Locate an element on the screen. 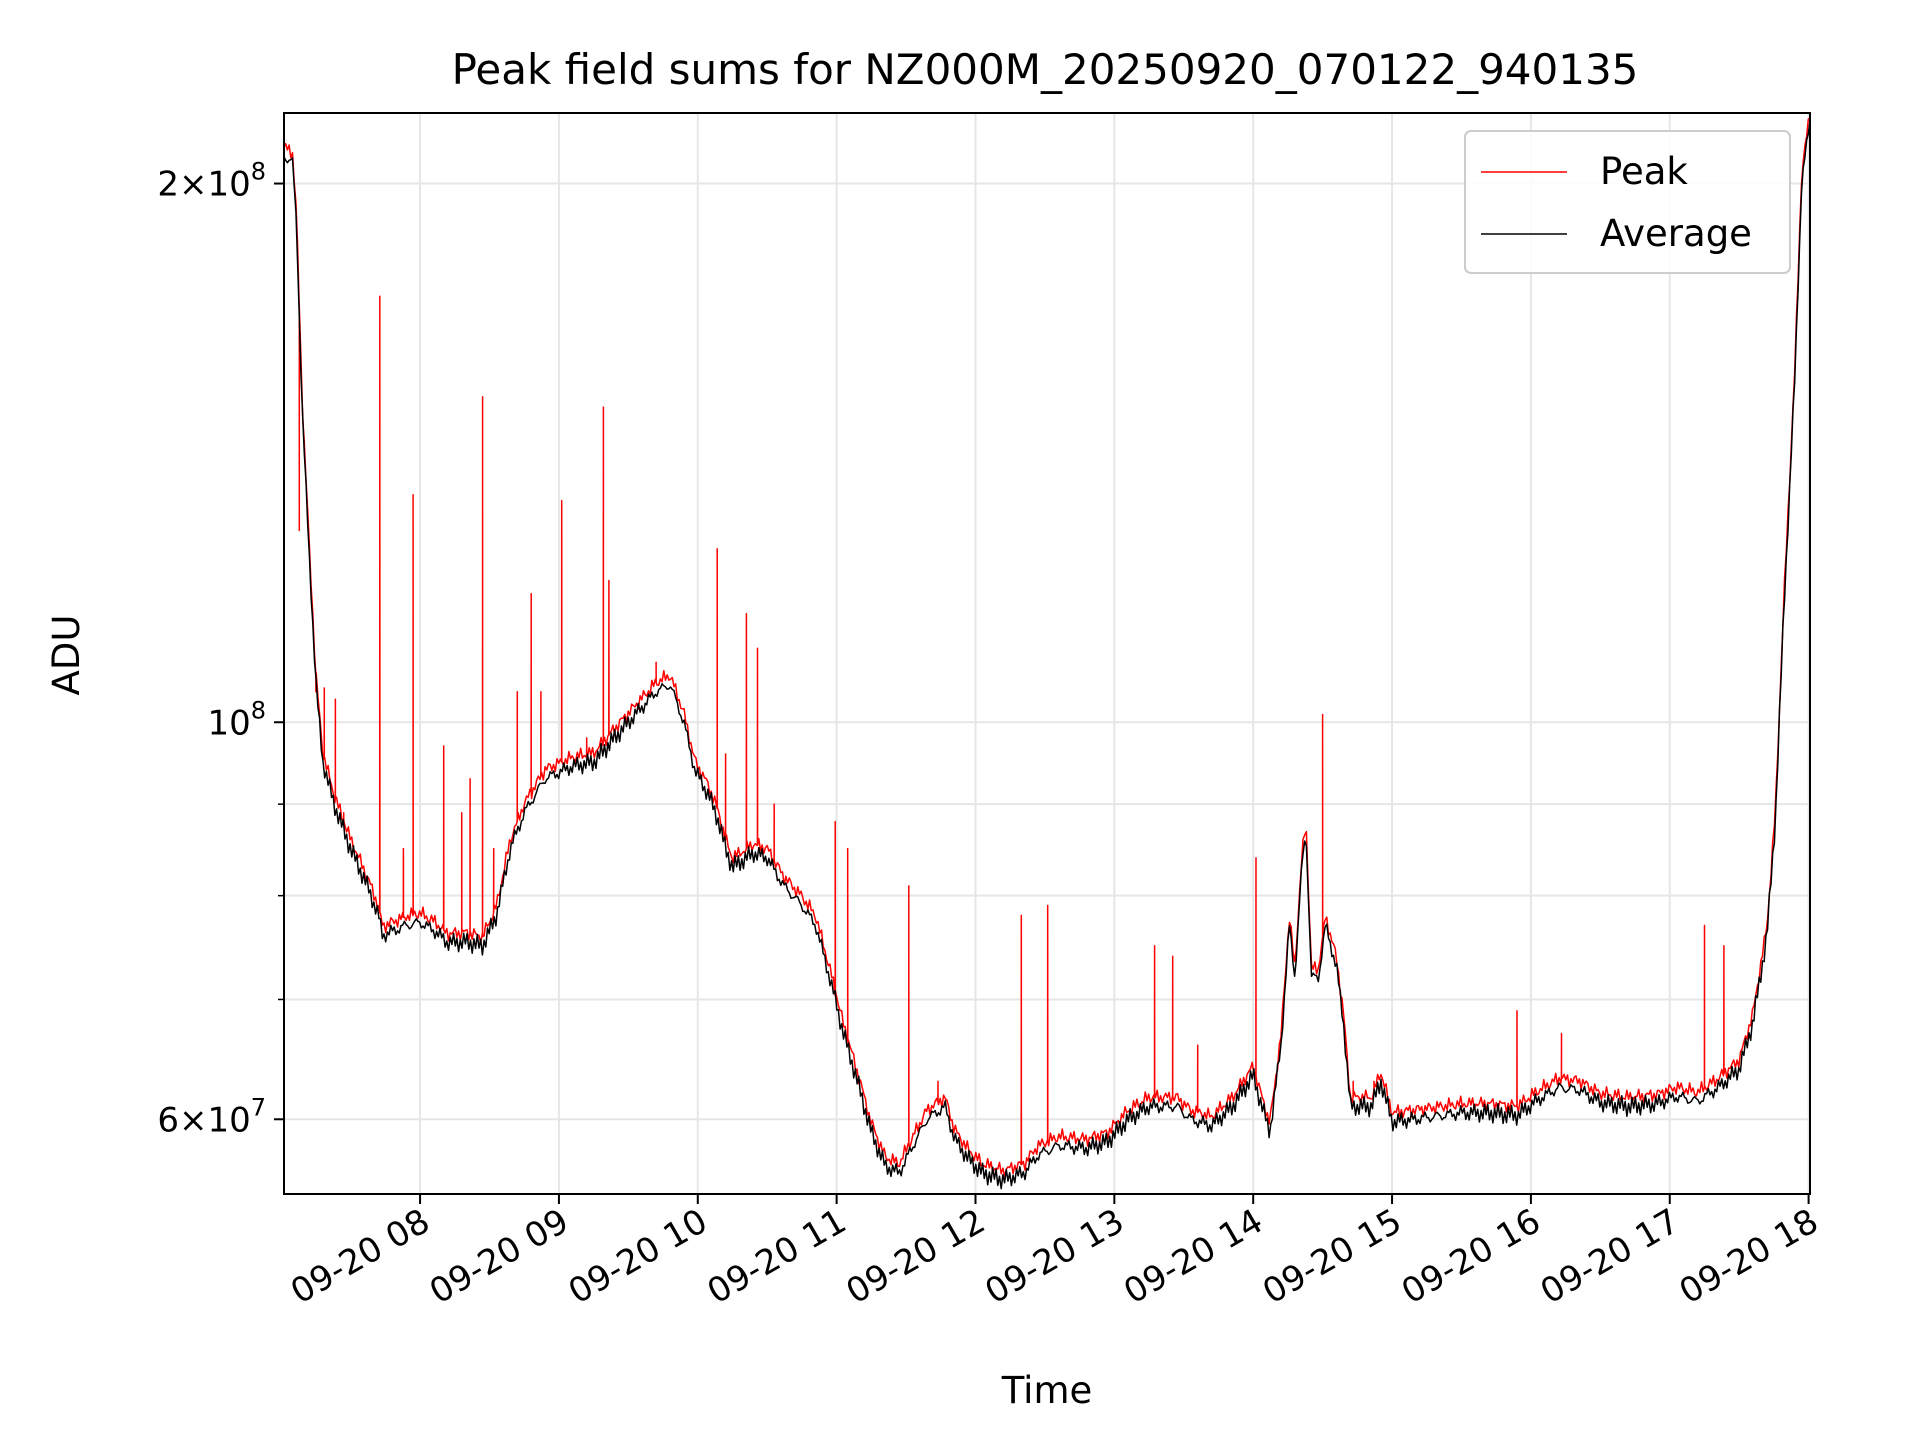 The height and width of the screenshot is (1440, 1920). y-tick-label: 6×107 is located at coordinates (211, 1116).